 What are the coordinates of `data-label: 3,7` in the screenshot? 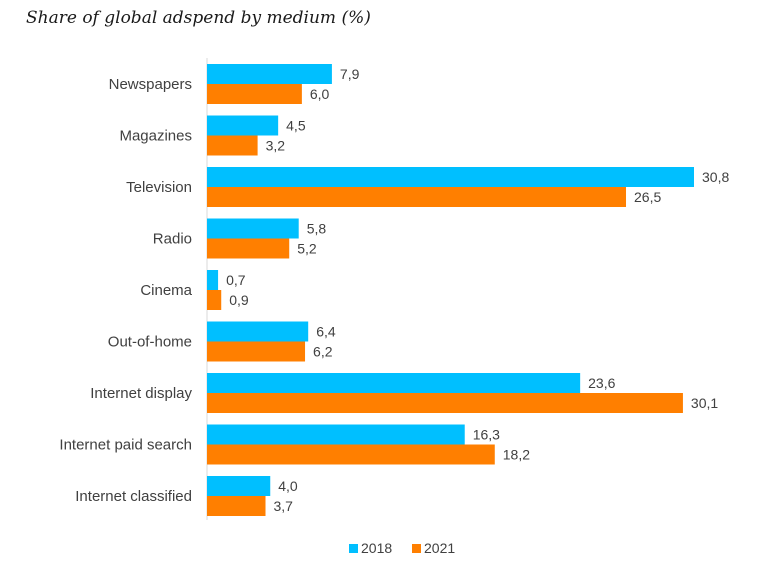 It's located at (284, 506).